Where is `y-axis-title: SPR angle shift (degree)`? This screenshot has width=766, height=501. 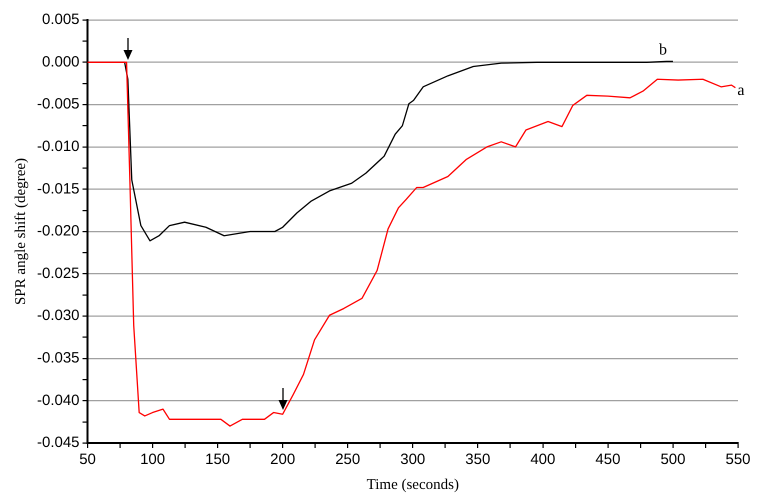 y-axis-title: SPR angle shift (degree) is located at coordinates (20, 232).